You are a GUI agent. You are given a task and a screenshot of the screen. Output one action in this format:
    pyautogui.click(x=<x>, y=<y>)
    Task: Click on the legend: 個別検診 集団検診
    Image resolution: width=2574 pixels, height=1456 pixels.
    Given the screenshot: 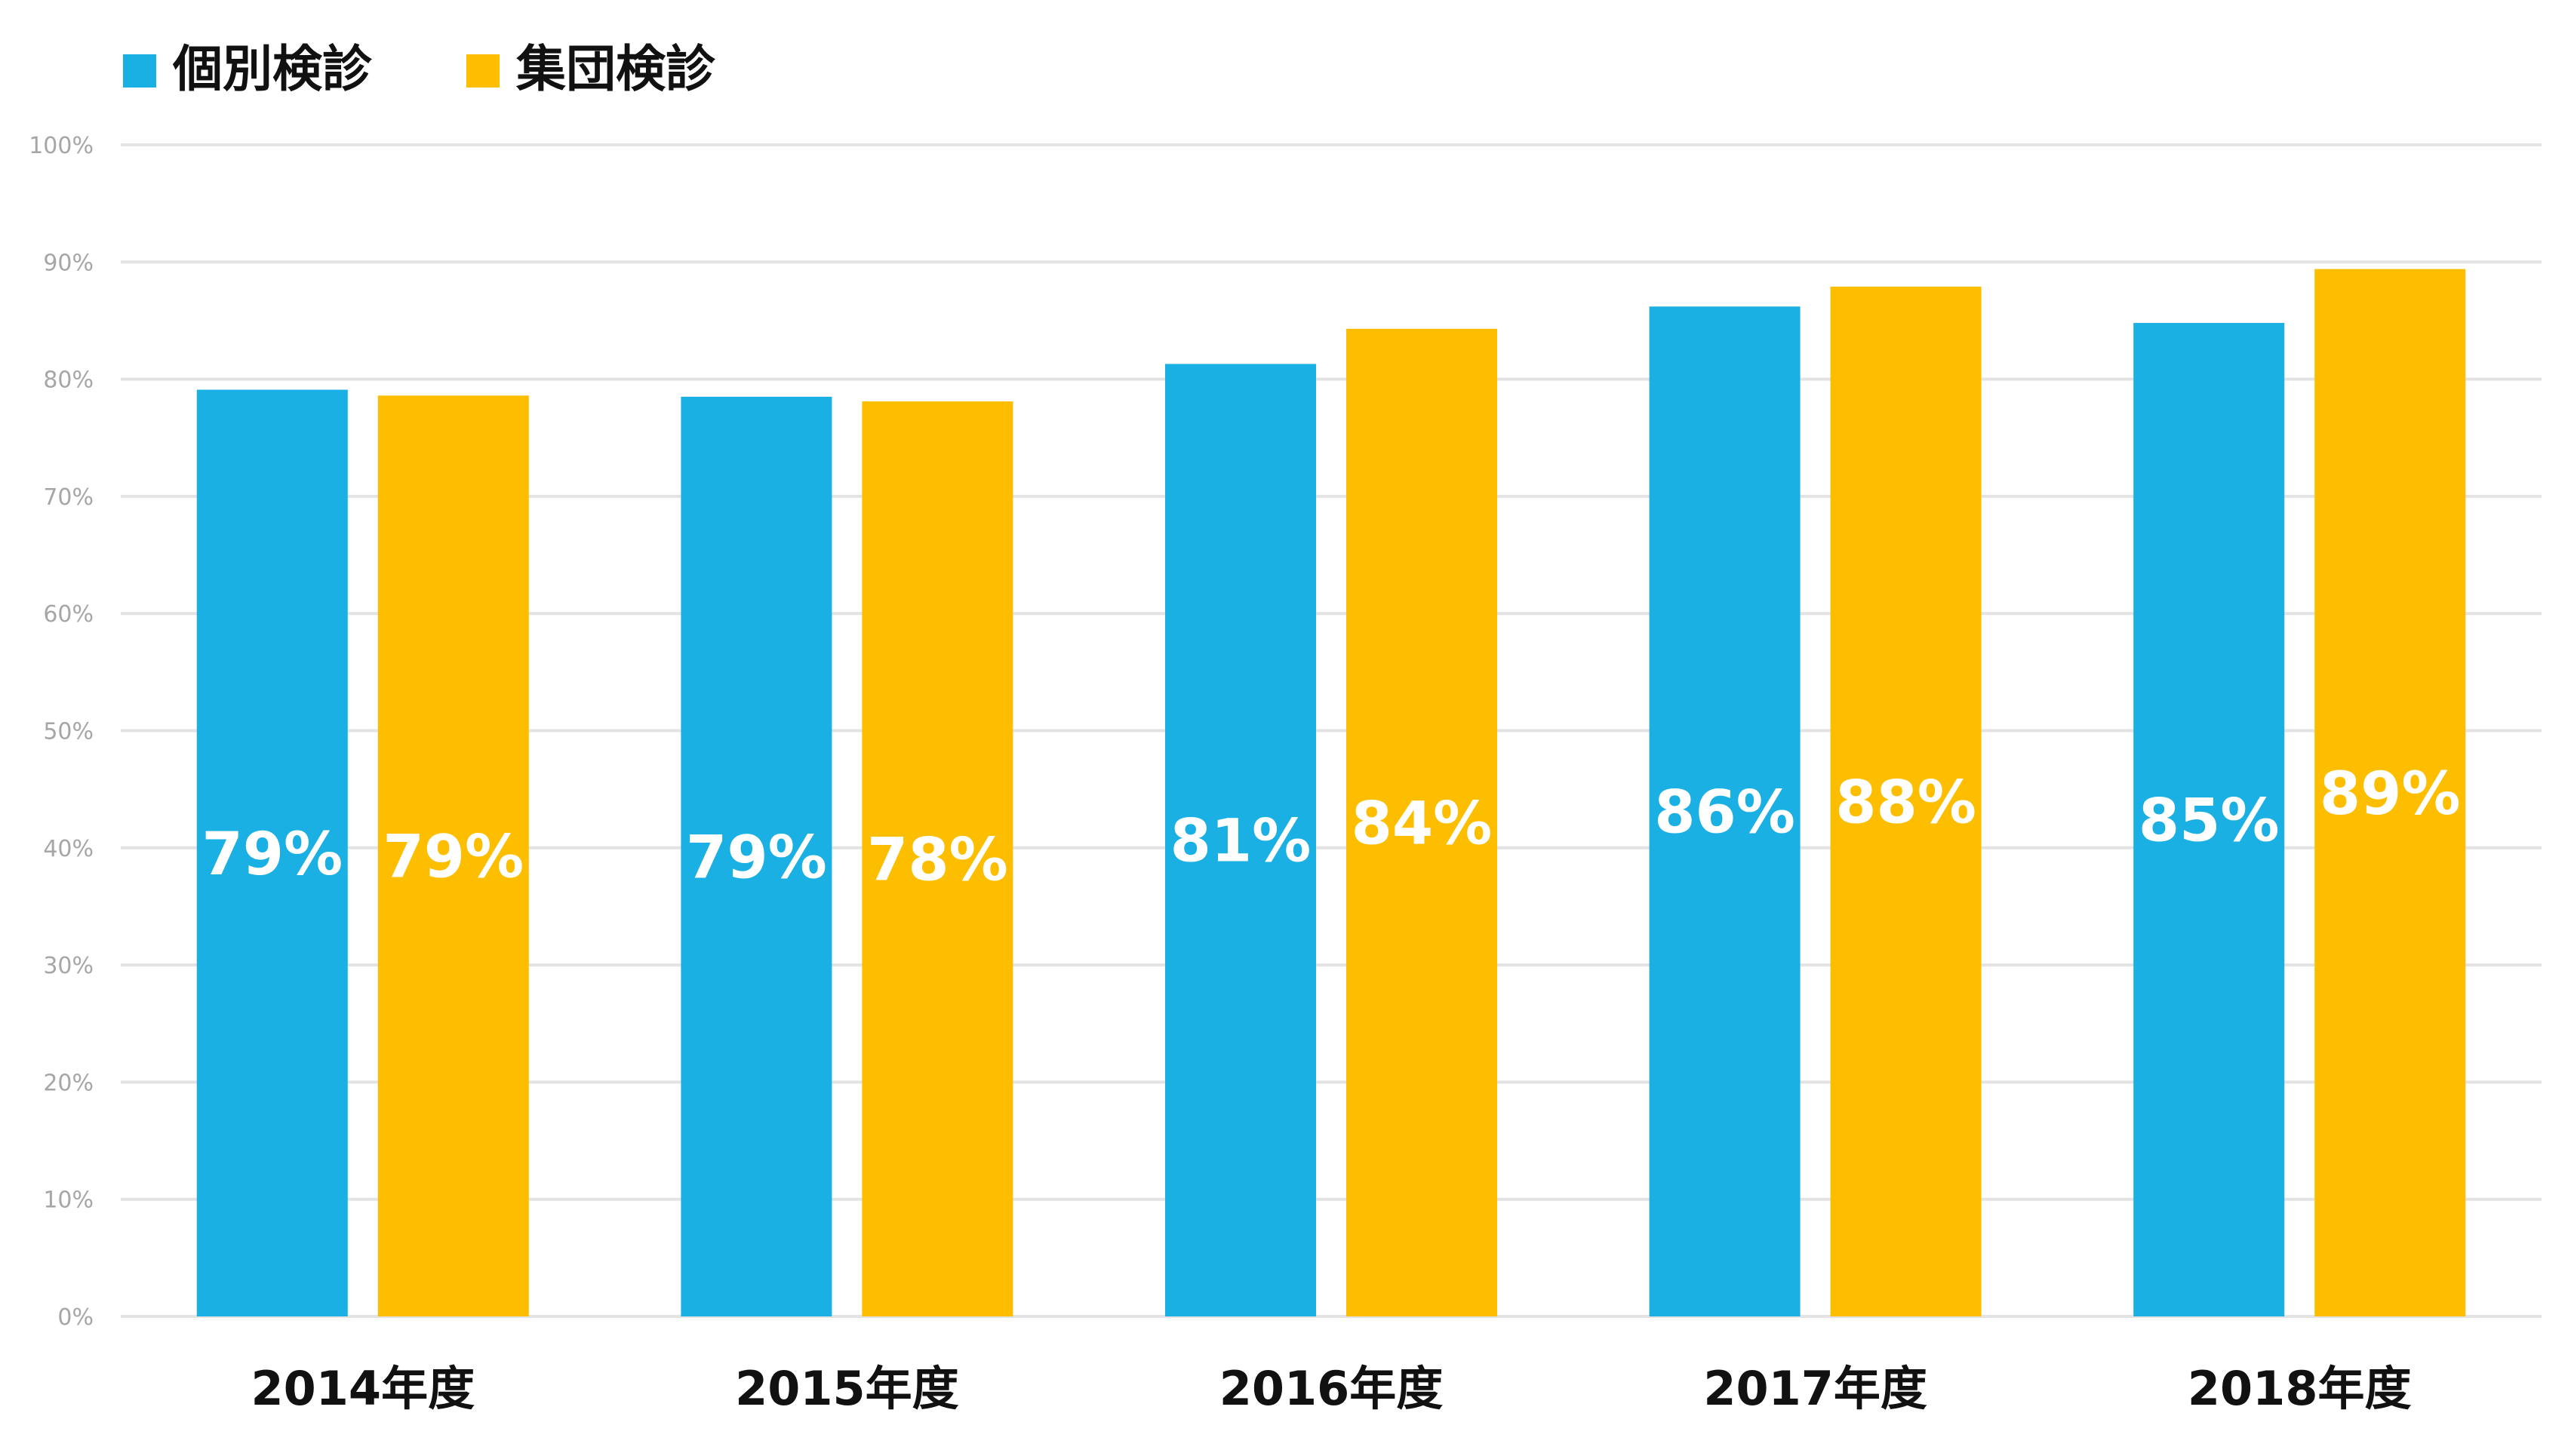 What is the action you would take?
    pyautogui.click(x=419, y=69)
    